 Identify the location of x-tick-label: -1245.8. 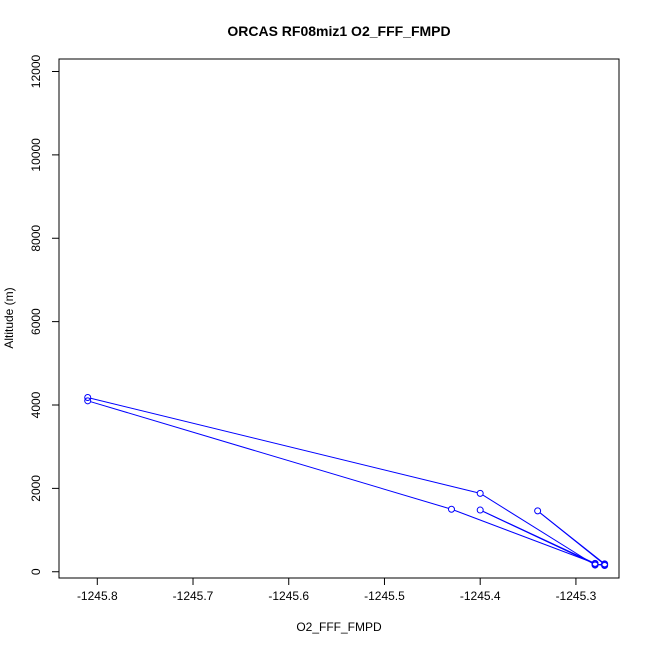
(97, 596).